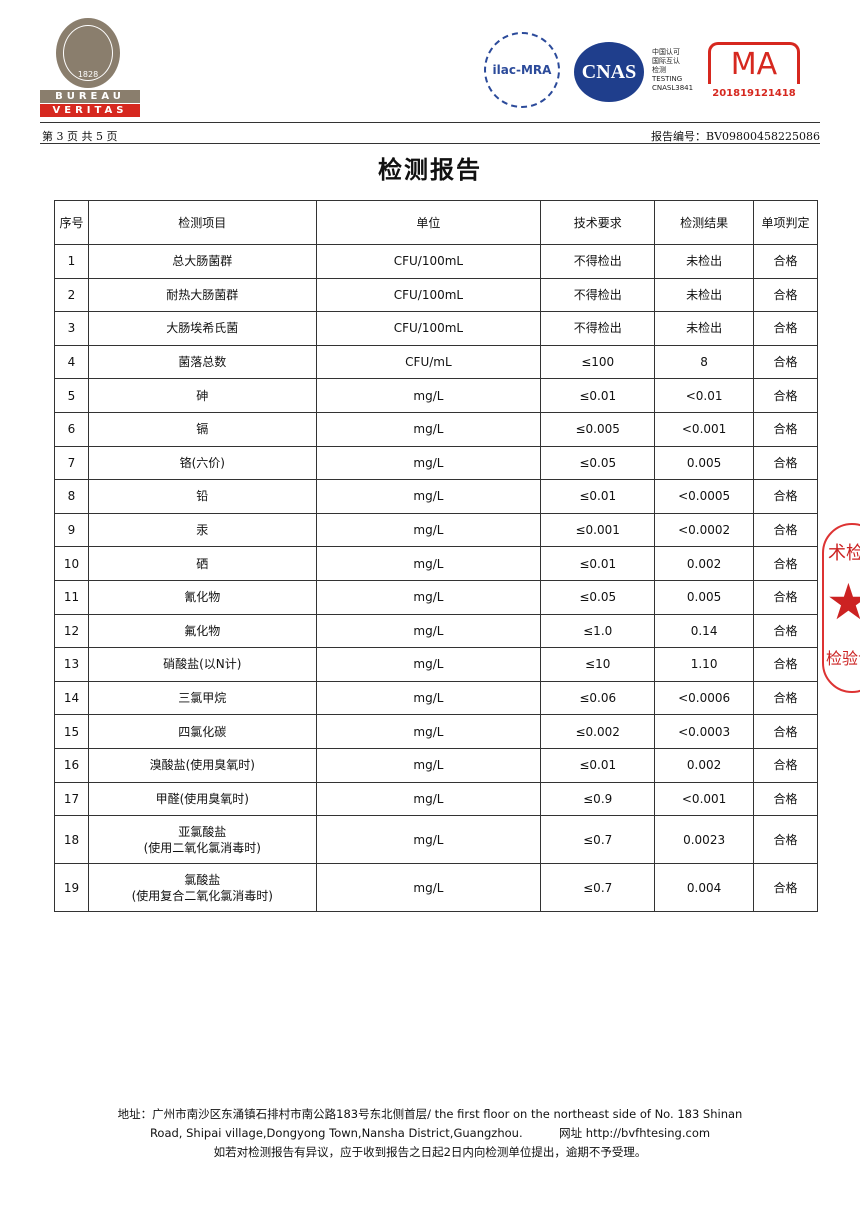 Image resolution: width=860 pixels, height=1217 pixels. I want to click on cnas-text: 中国认可 国际互认 检测 TESTING CNASL3841, so click(673, 70).